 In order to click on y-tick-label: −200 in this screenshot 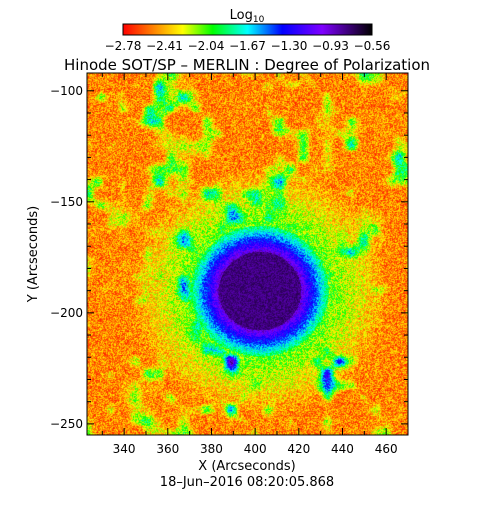, I will do `click(66, 313)`.